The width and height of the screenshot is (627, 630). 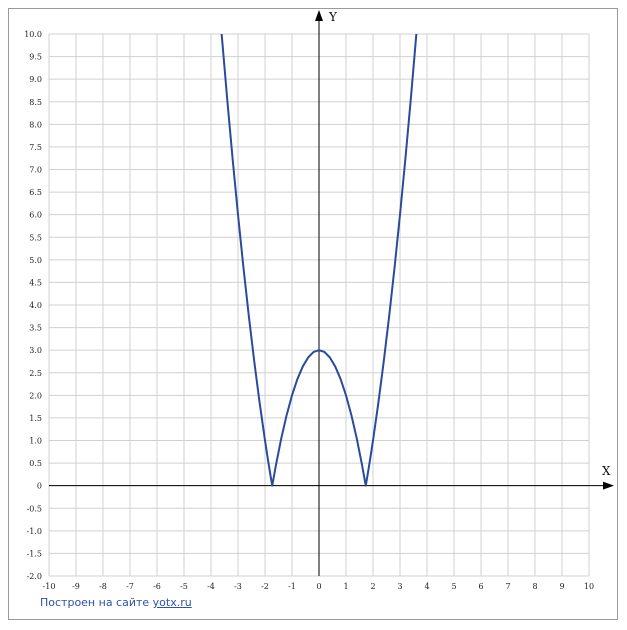 What do you see at coordinates (561, 586) in the screenshot?
I see `x-tick-label: 9` at bounding box center [561, 586].